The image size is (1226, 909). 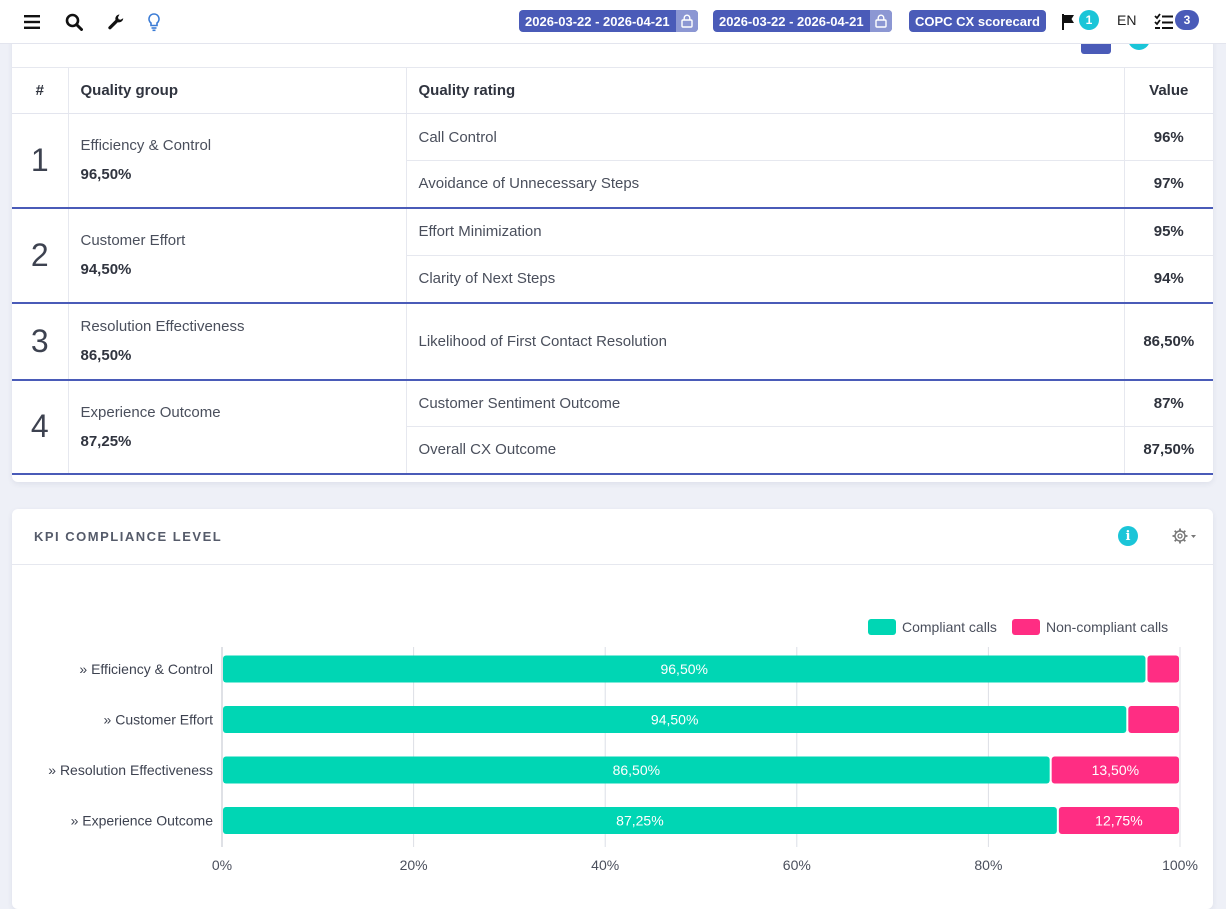 I want to click on scorecard-pill: COPC CX scorecard, so click(x=977, y=21).